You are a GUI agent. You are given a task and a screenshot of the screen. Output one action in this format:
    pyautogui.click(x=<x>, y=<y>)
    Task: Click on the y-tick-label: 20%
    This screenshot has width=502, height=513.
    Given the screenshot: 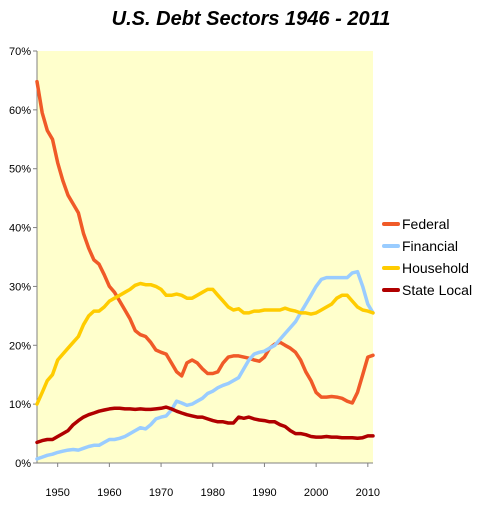 What is the action you would take?
    pyautogui.click(x=20, y=346)
    